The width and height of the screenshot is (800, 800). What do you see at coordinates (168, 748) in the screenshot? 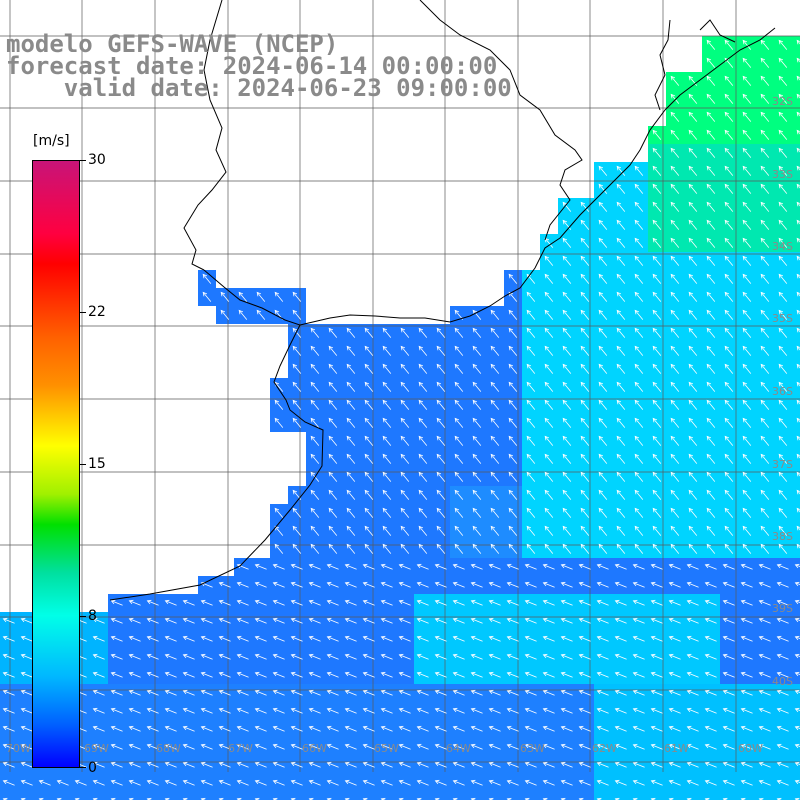
I see `lon-label: 68W` at bounding box center [168, 748].